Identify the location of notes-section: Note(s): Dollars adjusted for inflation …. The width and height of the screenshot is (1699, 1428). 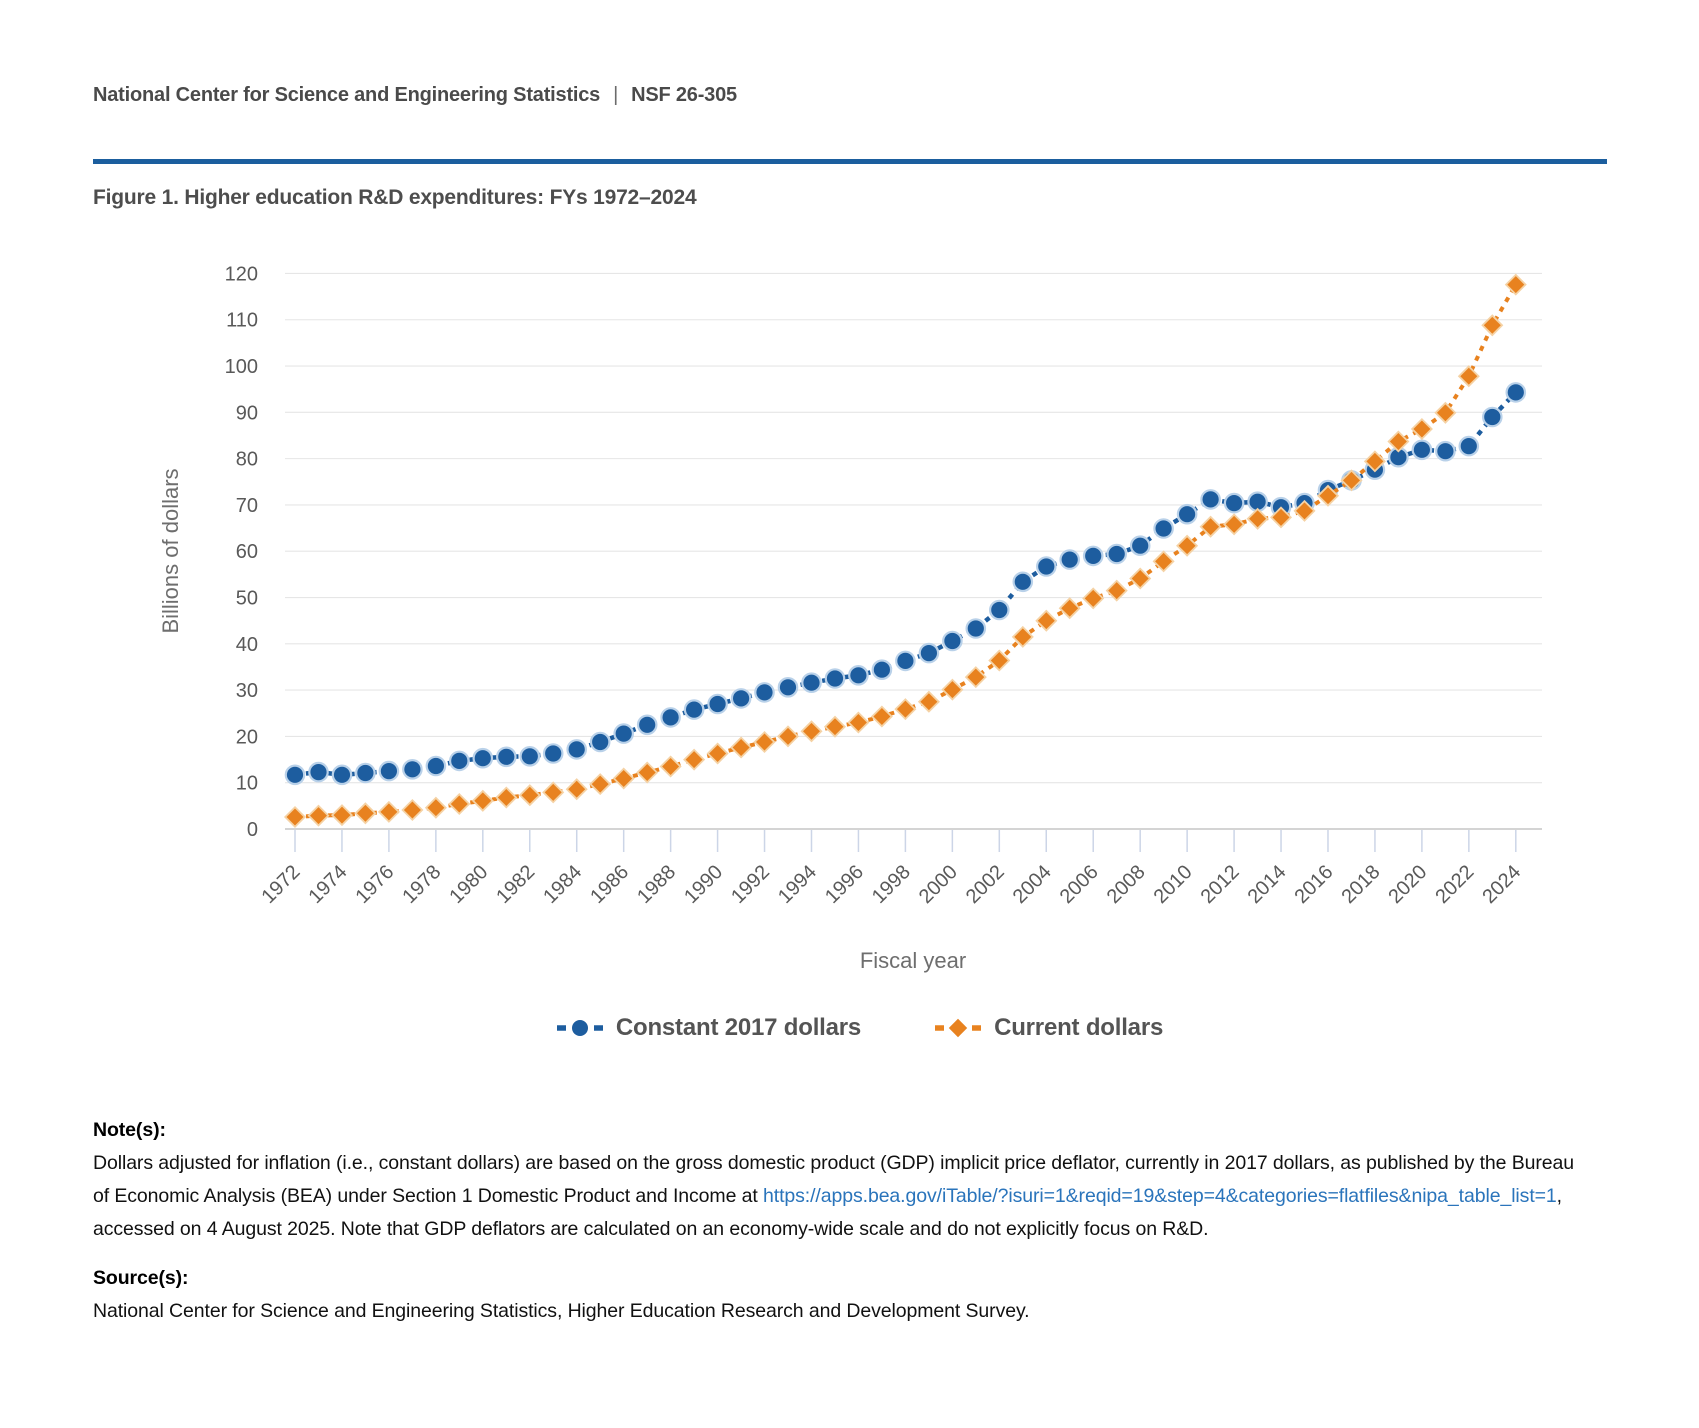
(841, 1180).